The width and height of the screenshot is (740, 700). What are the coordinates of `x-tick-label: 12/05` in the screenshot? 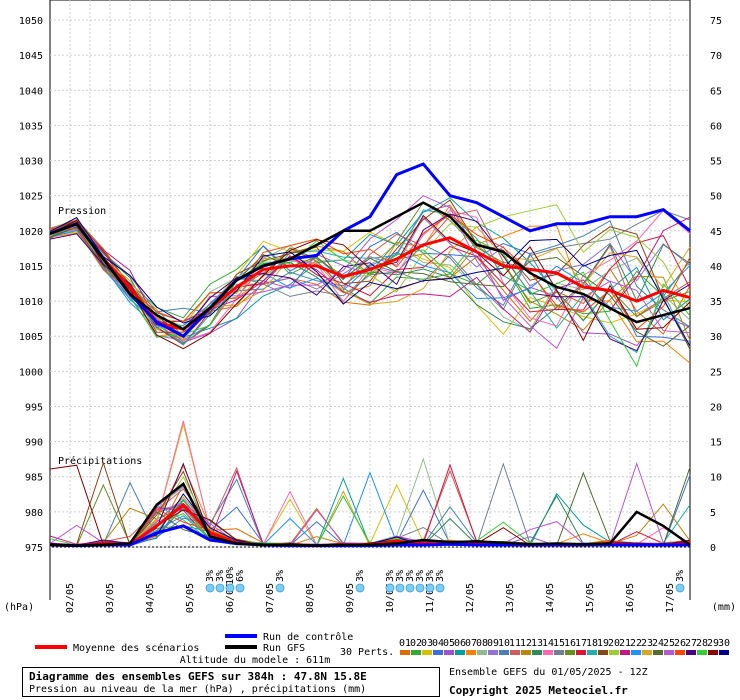 It's located at (470, 598).